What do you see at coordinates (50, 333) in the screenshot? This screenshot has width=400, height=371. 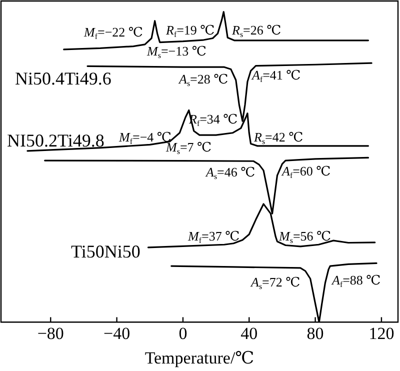 I see `x-tick-label: −80` at bounding box center [50, 333].